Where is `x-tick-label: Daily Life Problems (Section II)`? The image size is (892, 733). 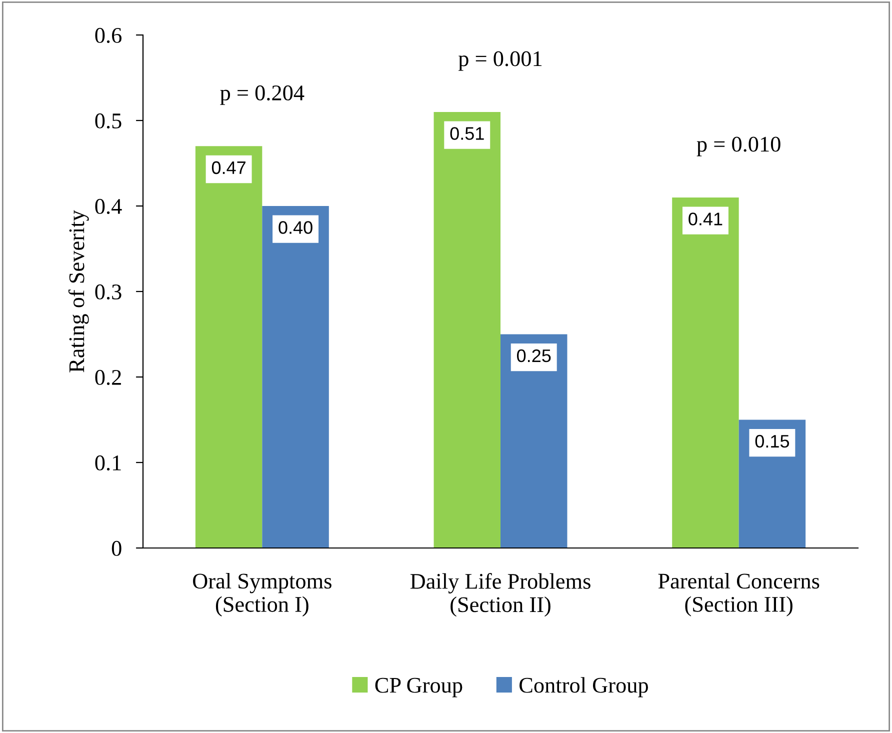 x-tick-label: Daily Life Problems (Section II) is located at coordinates (500, 595).